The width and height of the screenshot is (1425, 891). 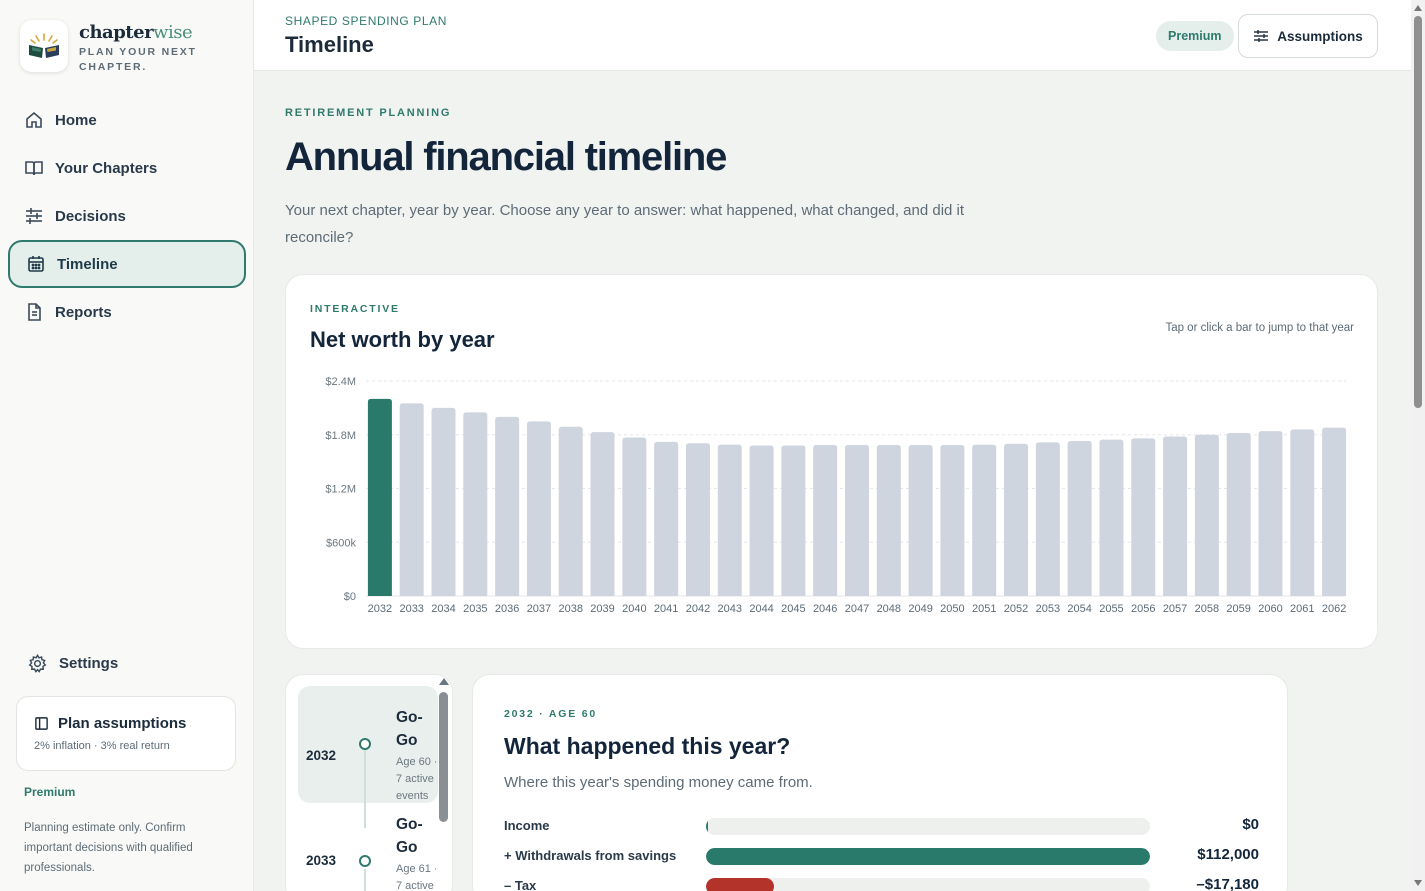 I want to click on detail-title: What happened this year?, so click(x=647, y=746).